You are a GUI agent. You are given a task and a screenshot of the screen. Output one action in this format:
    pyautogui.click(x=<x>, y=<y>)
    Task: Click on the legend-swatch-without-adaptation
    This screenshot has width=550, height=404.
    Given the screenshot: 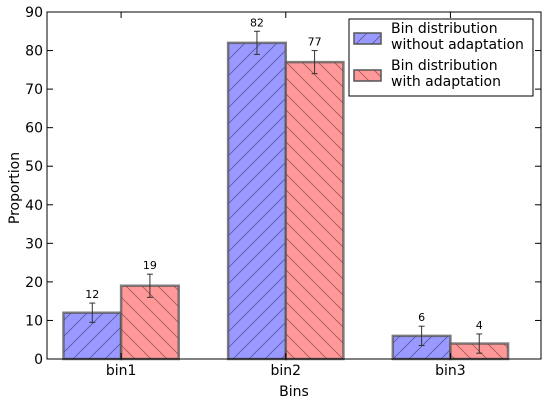 What is the action you would take?
    pyautogui.click(x=367, y=38)
    